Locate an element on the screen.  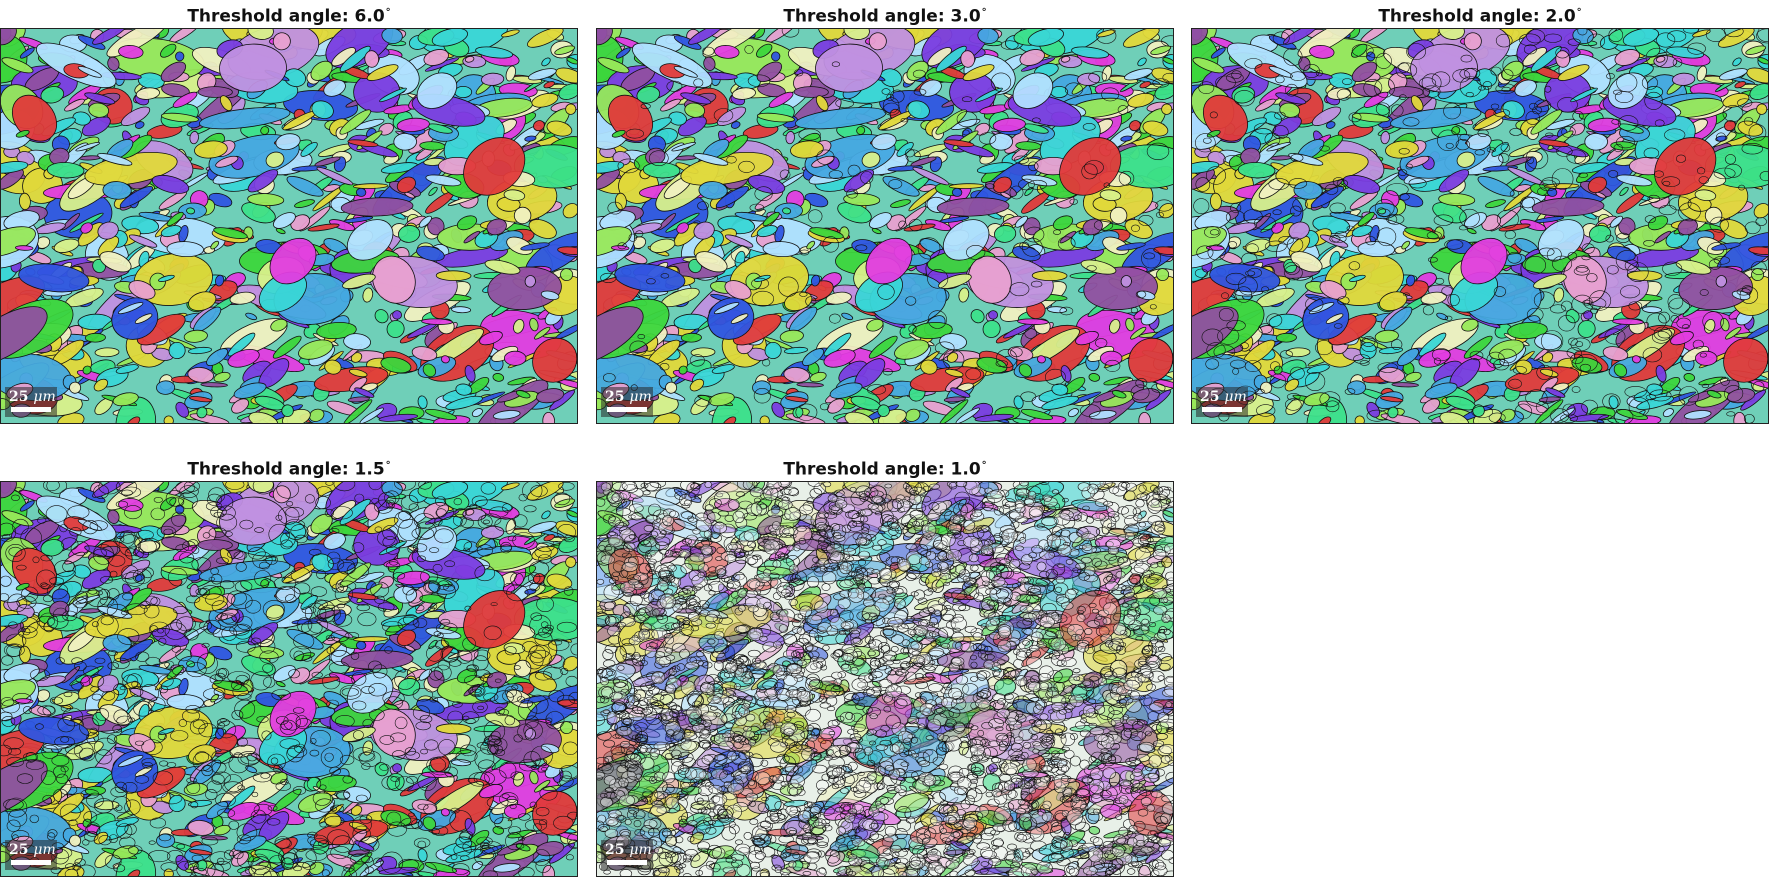
panel-title: Threshold angle: 1.5° is located at coordinates (289, 469).